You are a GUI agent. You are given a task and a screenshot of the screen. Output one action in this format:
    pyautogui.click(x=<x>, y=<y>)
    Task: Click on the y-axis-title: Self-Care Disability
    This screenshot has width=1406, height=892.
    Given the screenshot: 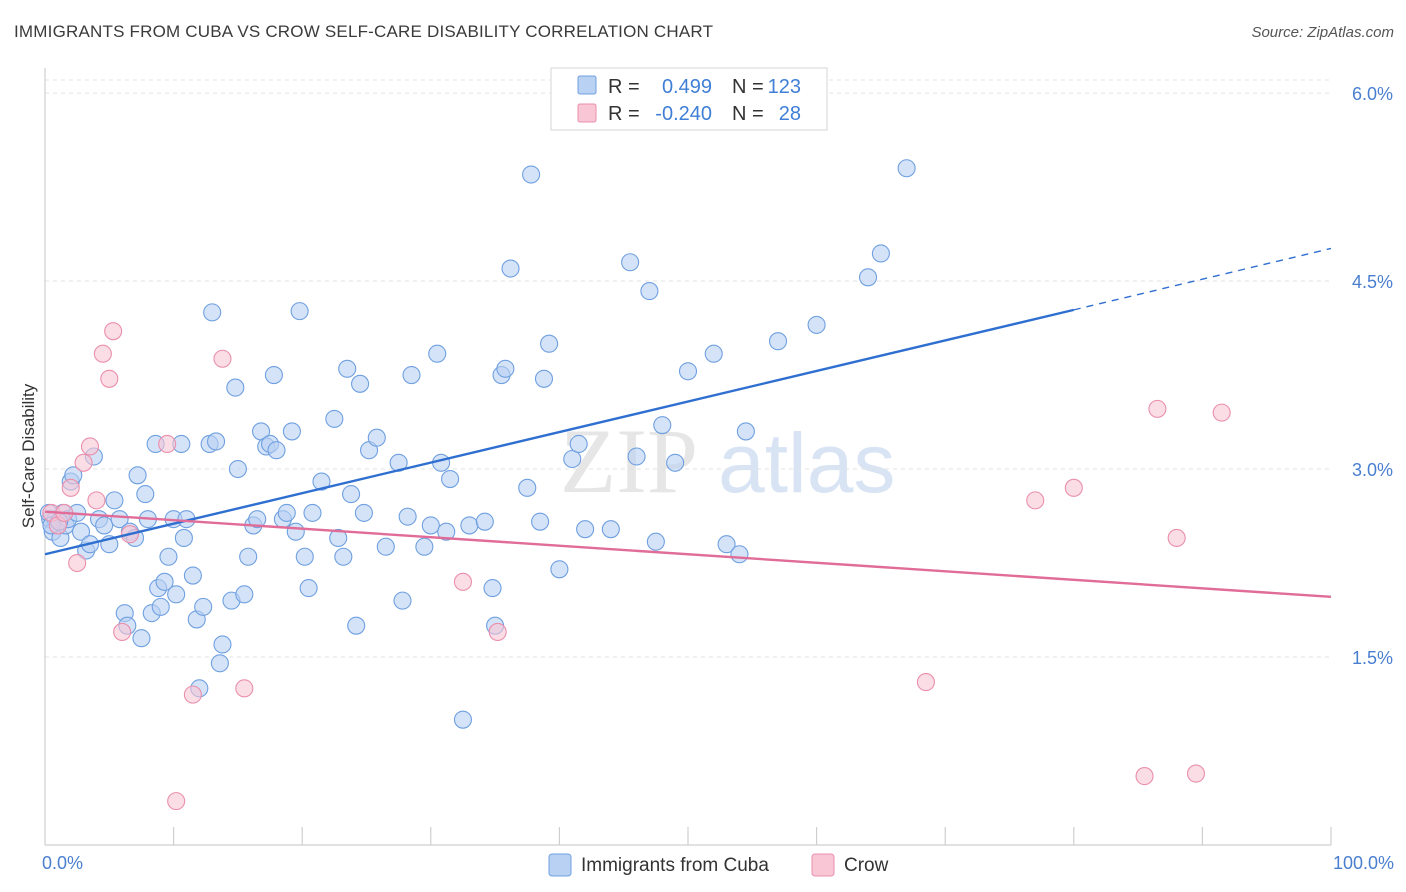 What is the action you would take?
    pyautogui.click(x=28, y=455)
    